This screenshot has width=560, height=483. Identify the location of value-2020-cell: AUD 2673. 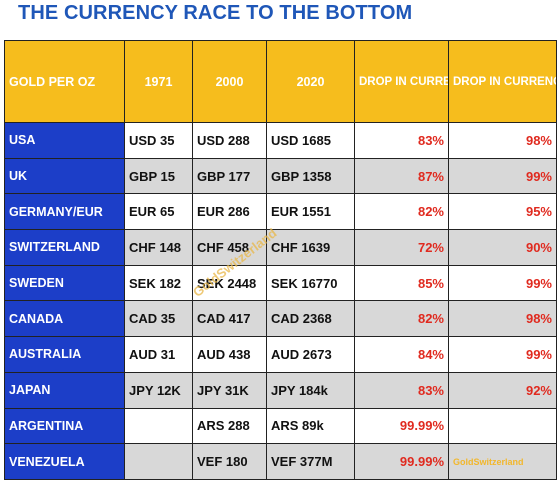
(310, 354).